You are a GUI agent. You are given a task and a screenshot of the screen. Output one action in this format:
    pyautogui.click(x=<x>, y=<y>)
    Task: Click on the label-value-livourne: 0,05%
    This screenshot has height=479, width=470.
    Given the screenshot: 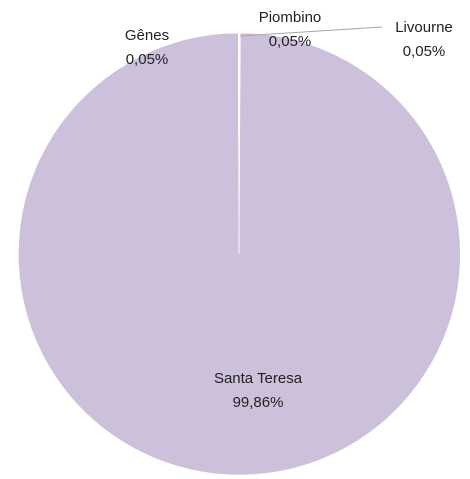 What is the action you would take?
    pyautogui.click(x=424, y=51)
    